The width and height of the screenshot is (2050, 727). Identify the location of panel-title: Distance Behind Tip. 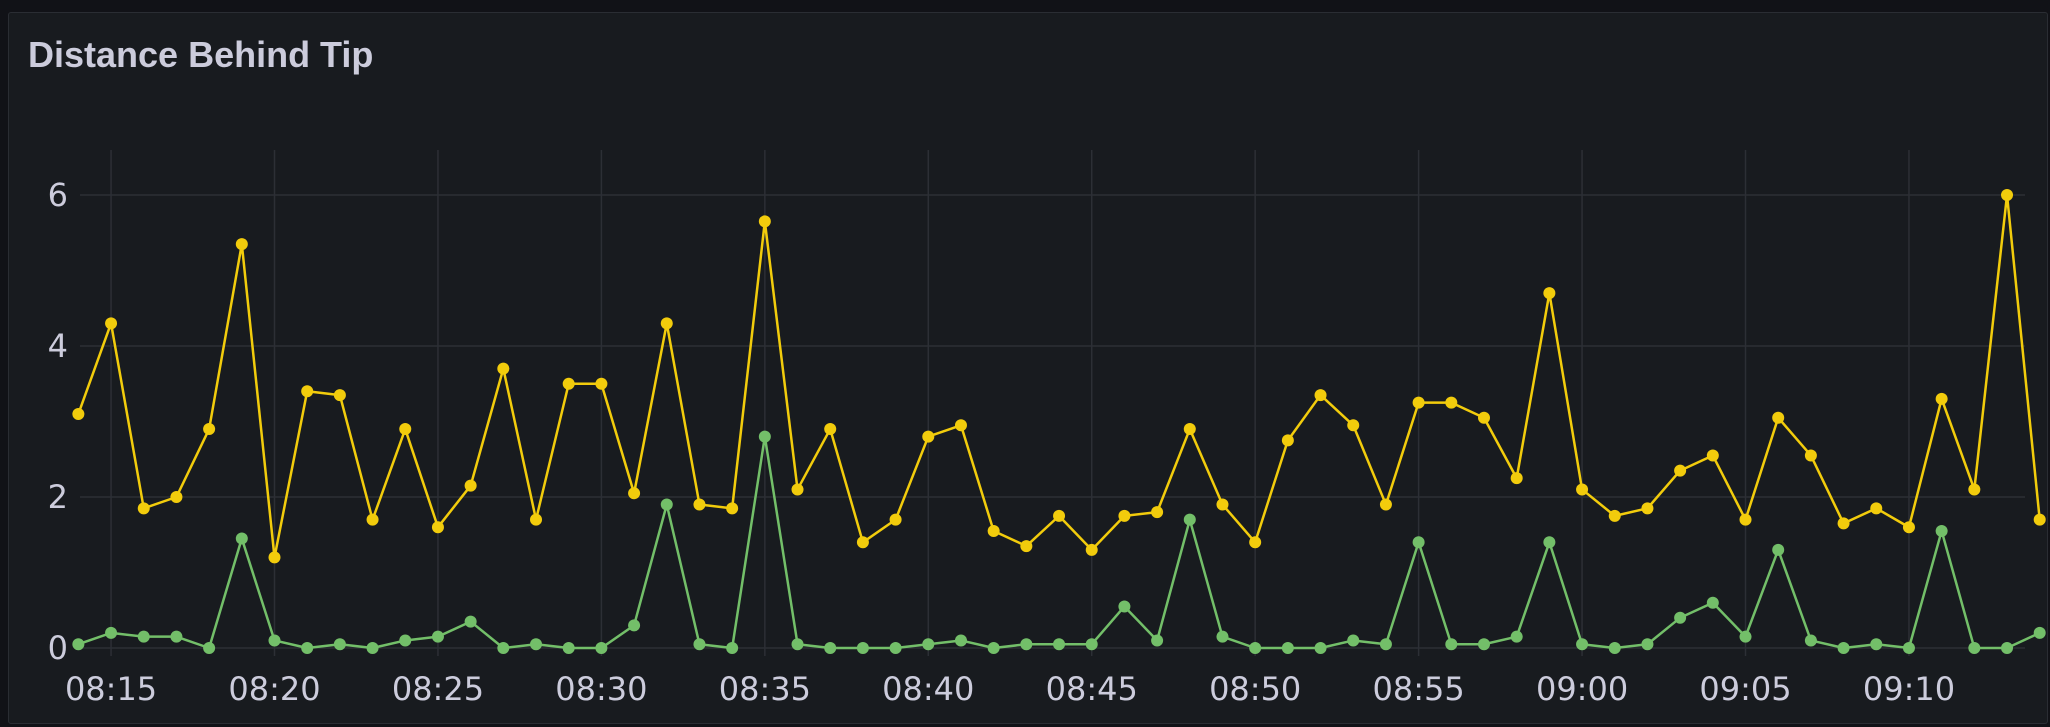
(201, 54).